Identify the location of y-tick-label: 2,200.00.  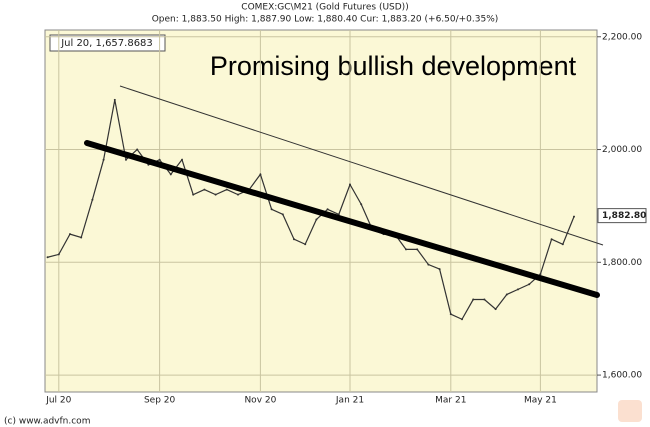
(622, 37).